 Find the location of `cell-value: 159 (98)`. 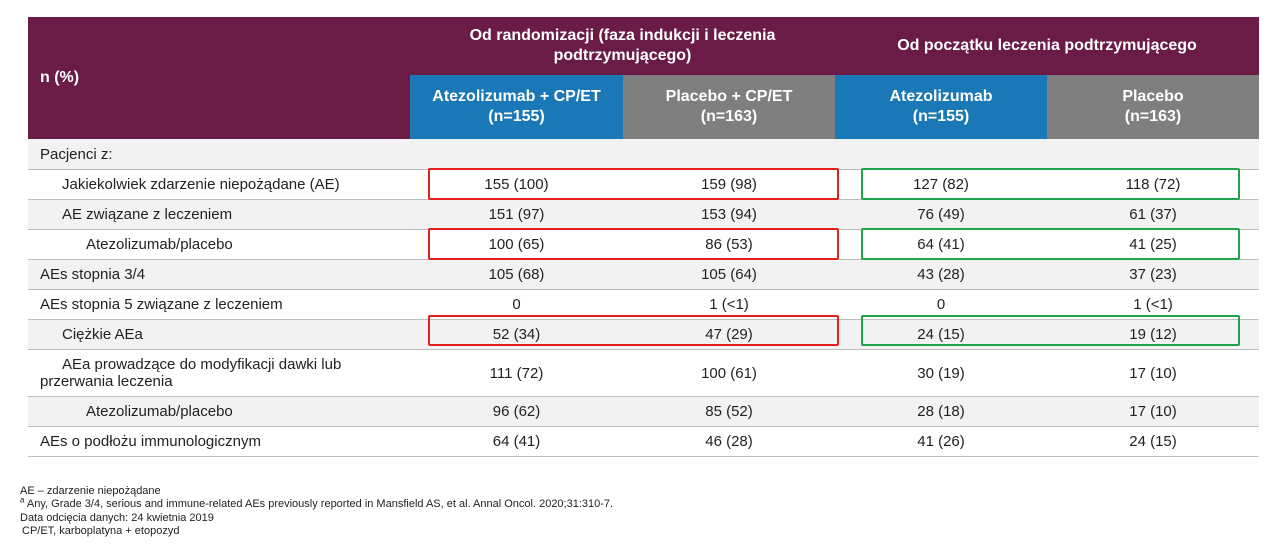

cell-value: 159 (98) is located at coordinates (729, 184).